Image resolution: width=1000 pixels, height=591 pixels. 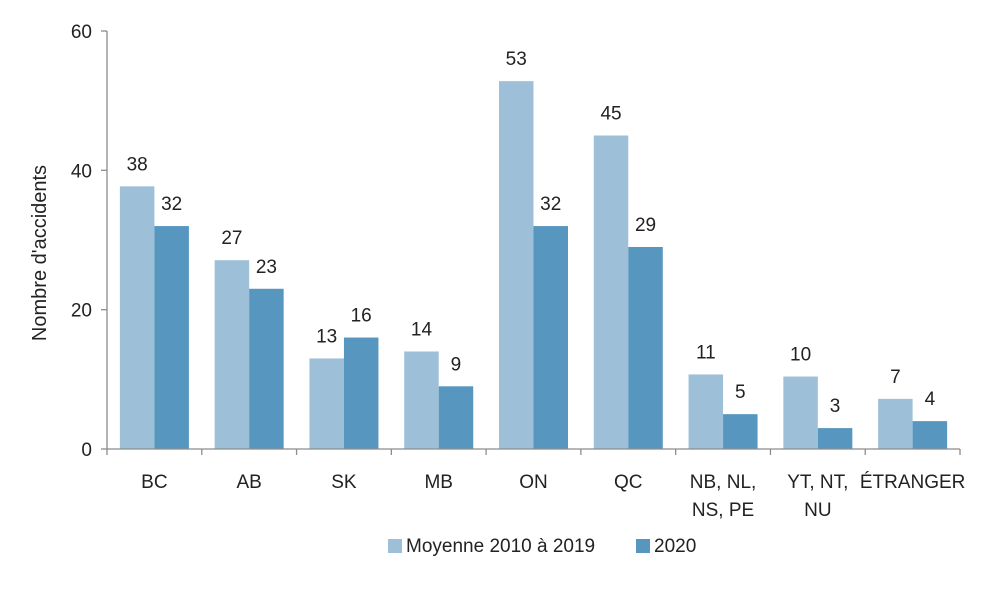 What do you see at coordinates (344, 482) in the screenshot?
I see `x-category-label: SK` at bounding box center [344, 482].